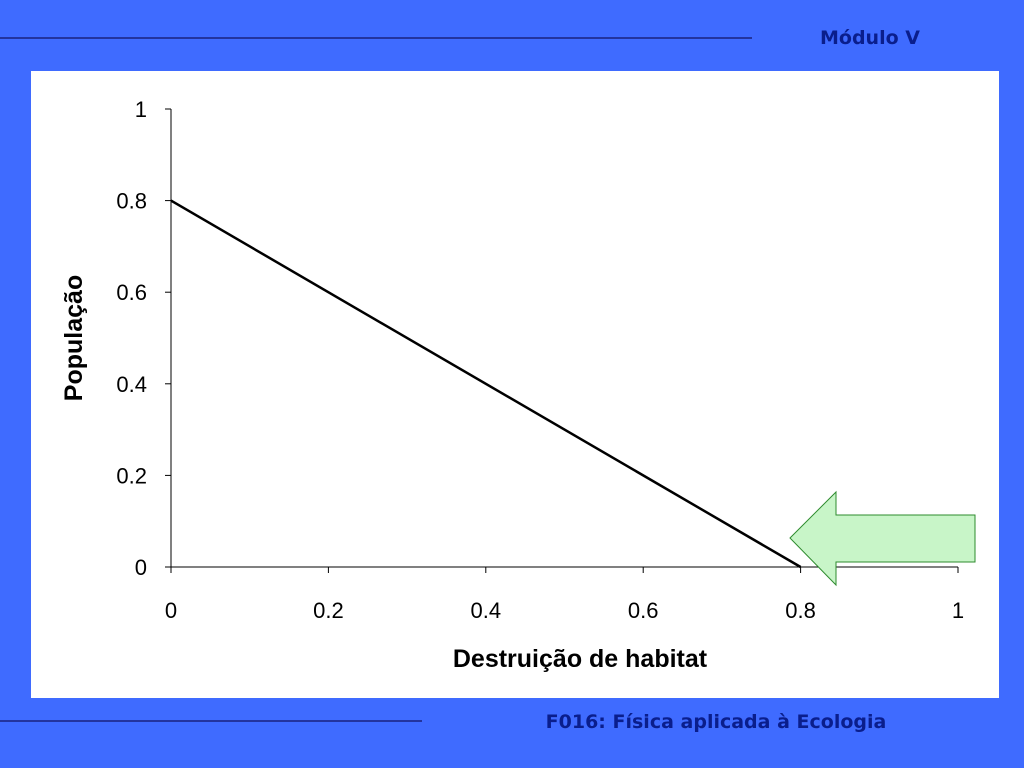 The height and width of the screenshot is (768, 1024). I want to click on x-tick-label: 0, so click(171, 610).